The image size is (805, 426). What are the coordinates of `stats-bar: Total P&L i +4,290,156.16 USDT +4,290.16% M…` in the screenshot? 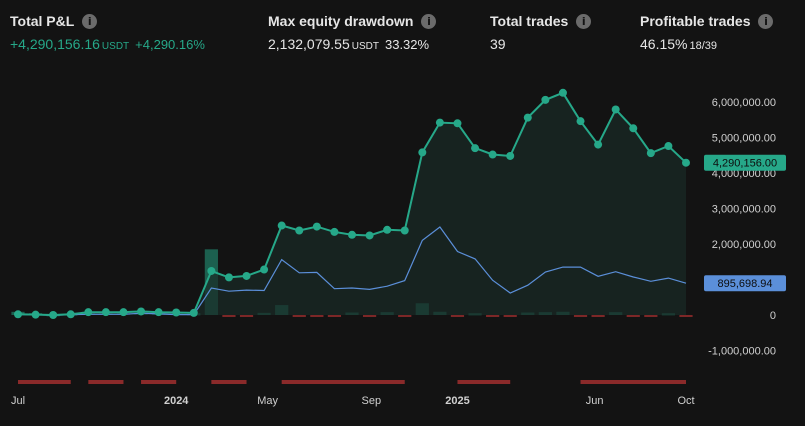 It's located at (402, 30).